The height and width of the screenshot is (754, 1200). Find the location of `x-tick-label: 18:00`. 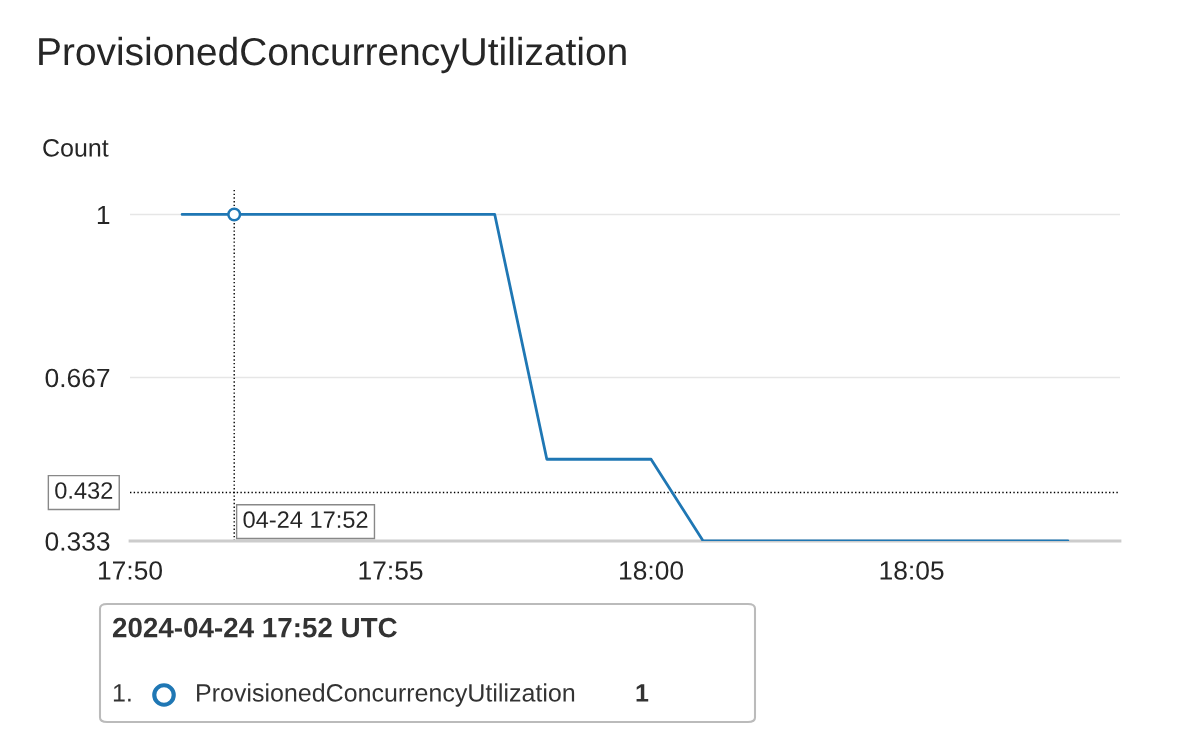

x-tick-label: 18:00 is located at coordinates (652, 570).